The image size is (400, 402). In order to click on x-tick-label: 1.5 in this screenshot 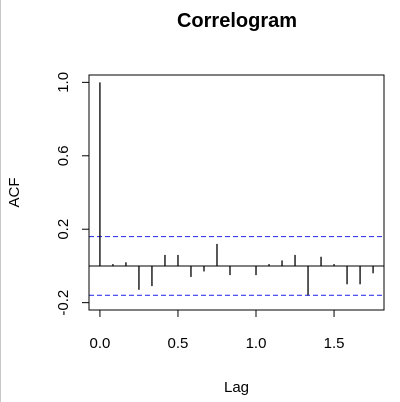, I will do `click(334, 343)`.